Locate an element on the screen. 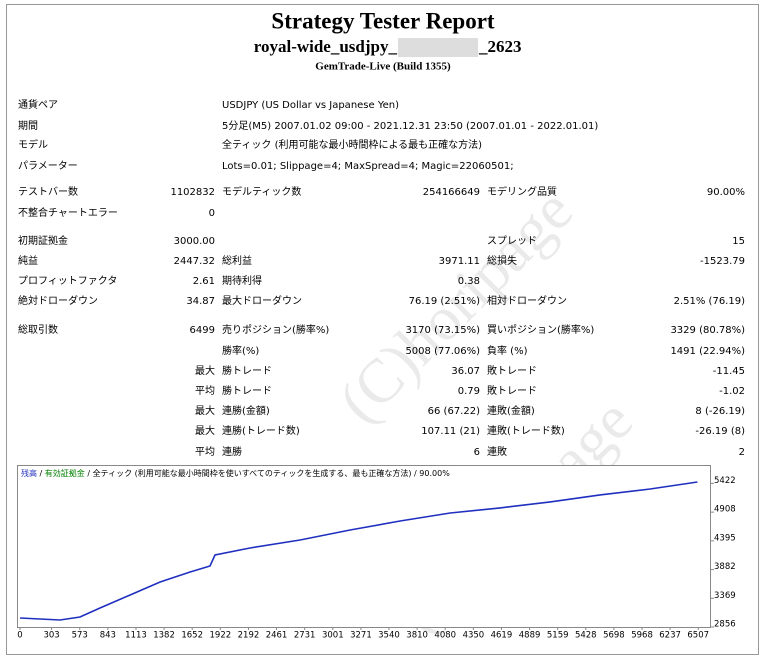 The width and height of the screenshot is (766, 659). info-value: 全ティック (利用可能な最小時間枠による最も正確な方法) is located at coordinates (352, 144).